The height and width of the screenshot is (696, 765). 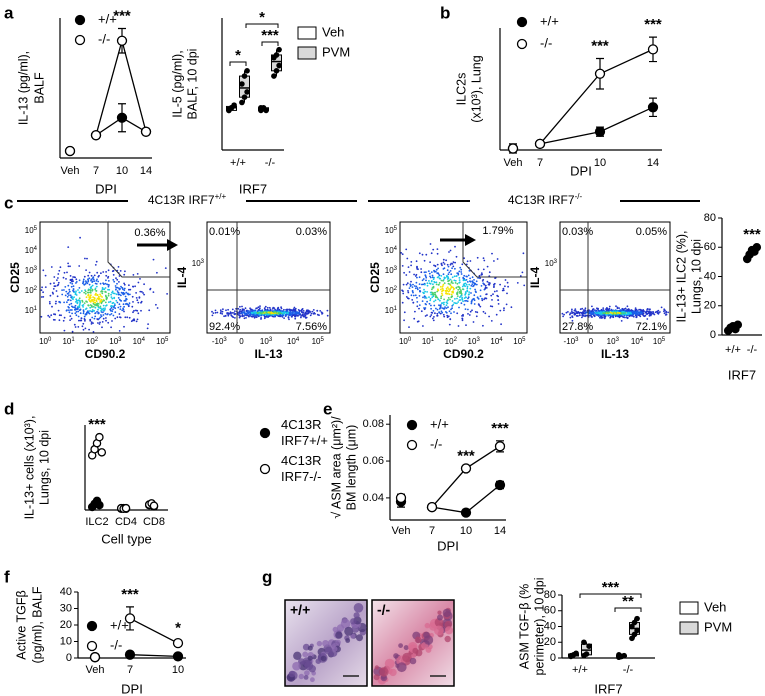 What do you see at coordinates (696, 276) in the screenshot?
I see `y-axis-label: Lungs, 10 dpi` at bounding box center [696, 276].